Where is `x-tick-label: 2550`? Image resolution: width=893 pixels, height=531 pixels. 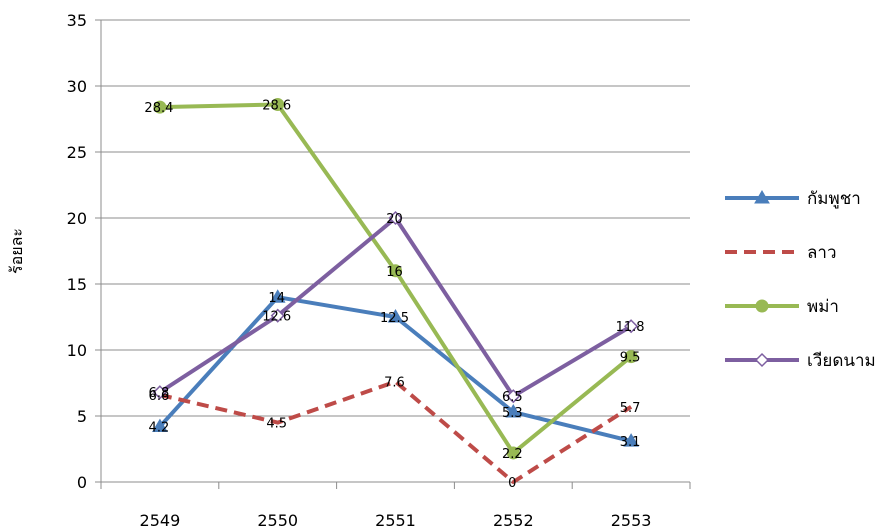
x-tick-label: 2550 is located at coordinates (277, 520).